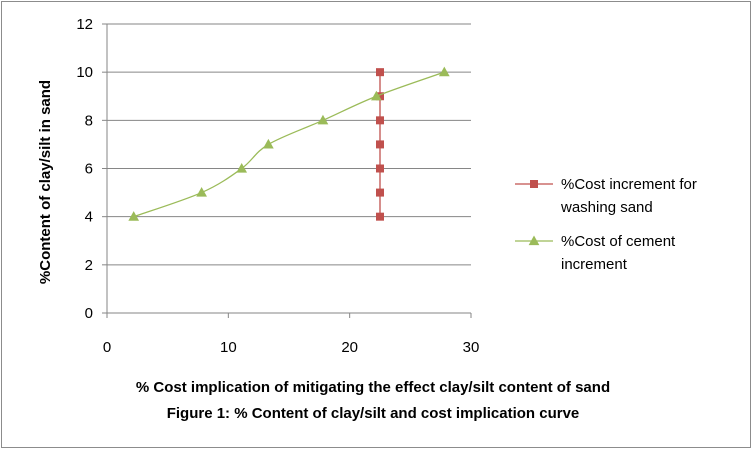 The width and height of the screenshot is (754, 451). What do you see at coordinates (595, 253) in the screenshot?
I see `legend-item-1: %Cost of cement increment` at bounding box center [595, 253].